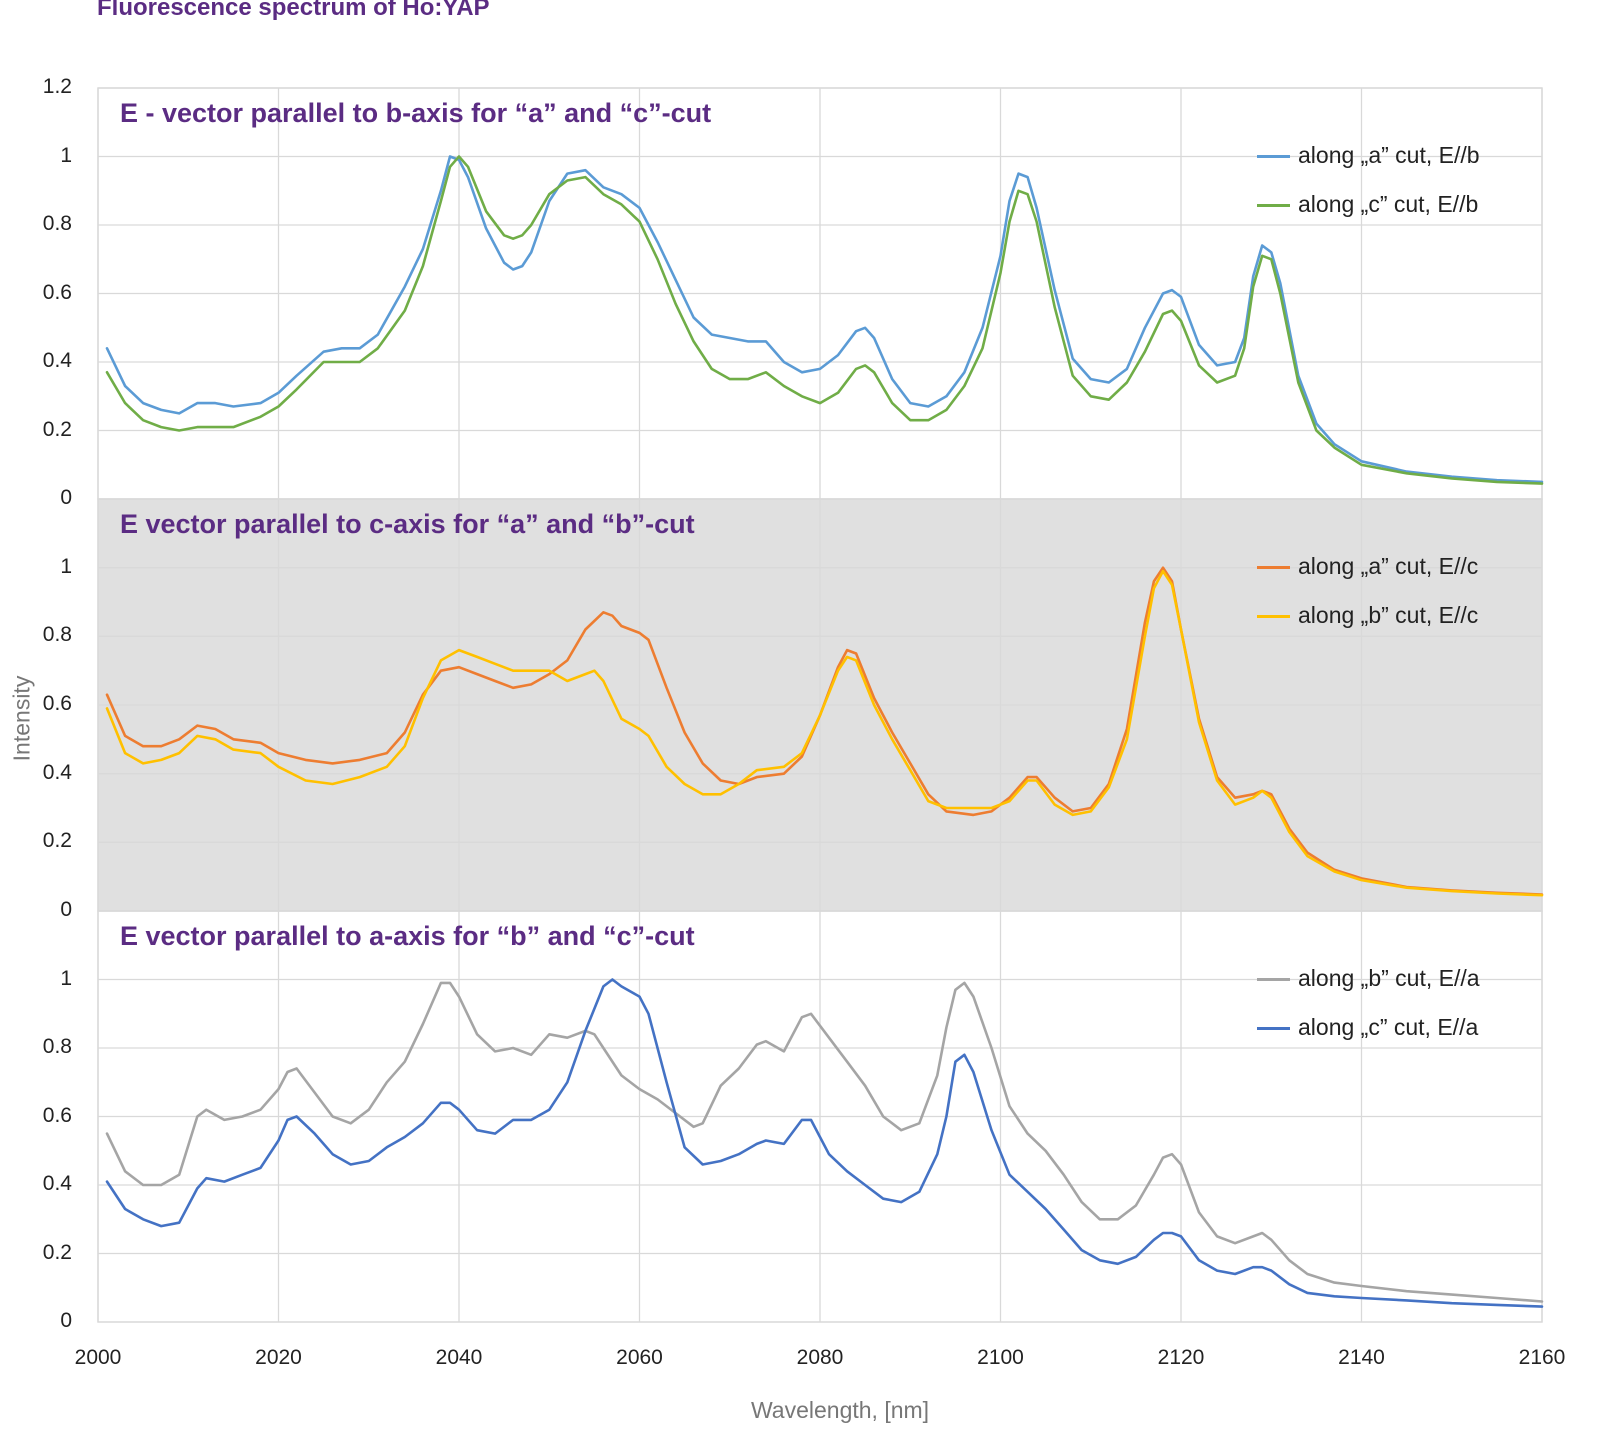 The image size is (1600, 1434). What do you see at coordinates (98, 1357) in the screenshot?
I see `x-tick-label: 2000` at bounding box center [98, 1357].